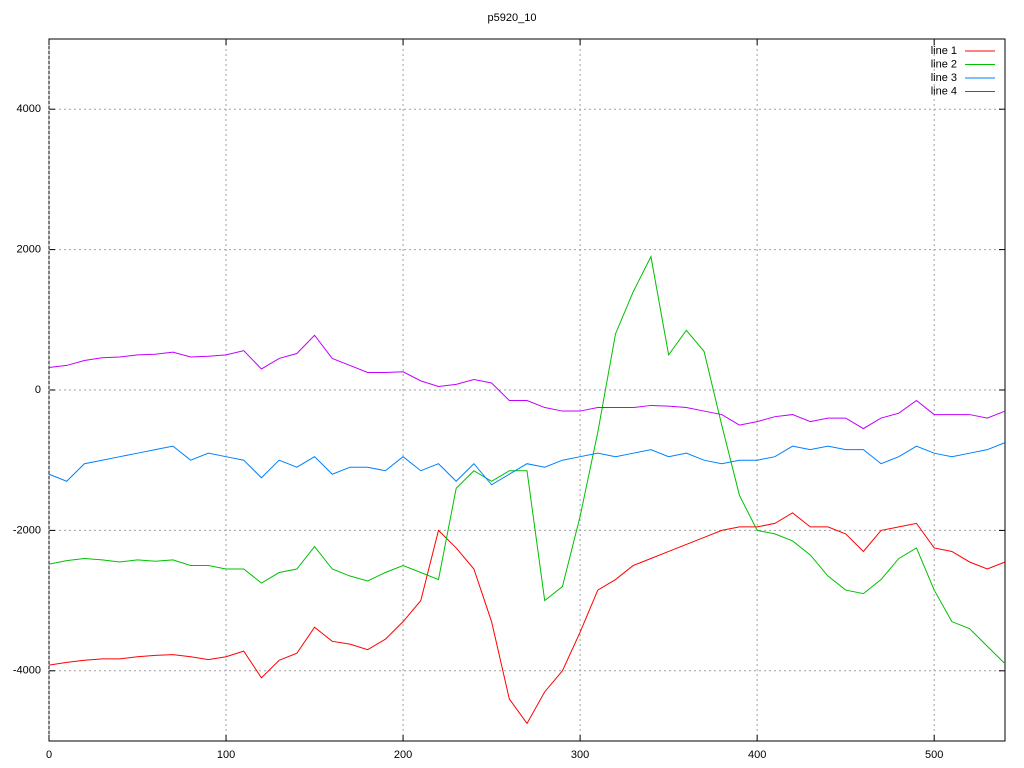 The image size is (1024, 768). Describe the element at coordinates (944, 64) in the screenshot. I see `legend-label: line 2` at that location.